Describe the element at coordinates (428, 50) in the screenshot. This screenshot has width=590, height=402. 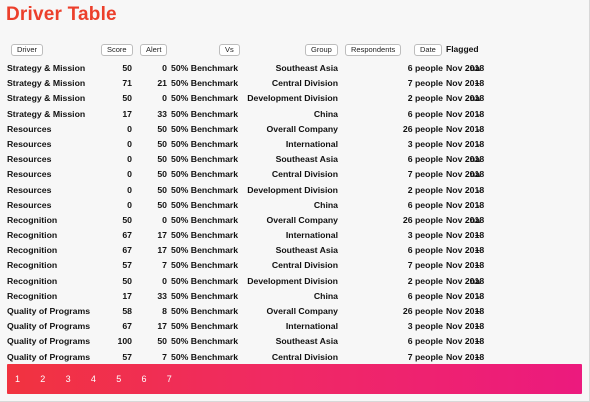
I see `sort-date-button: Date` at that location.